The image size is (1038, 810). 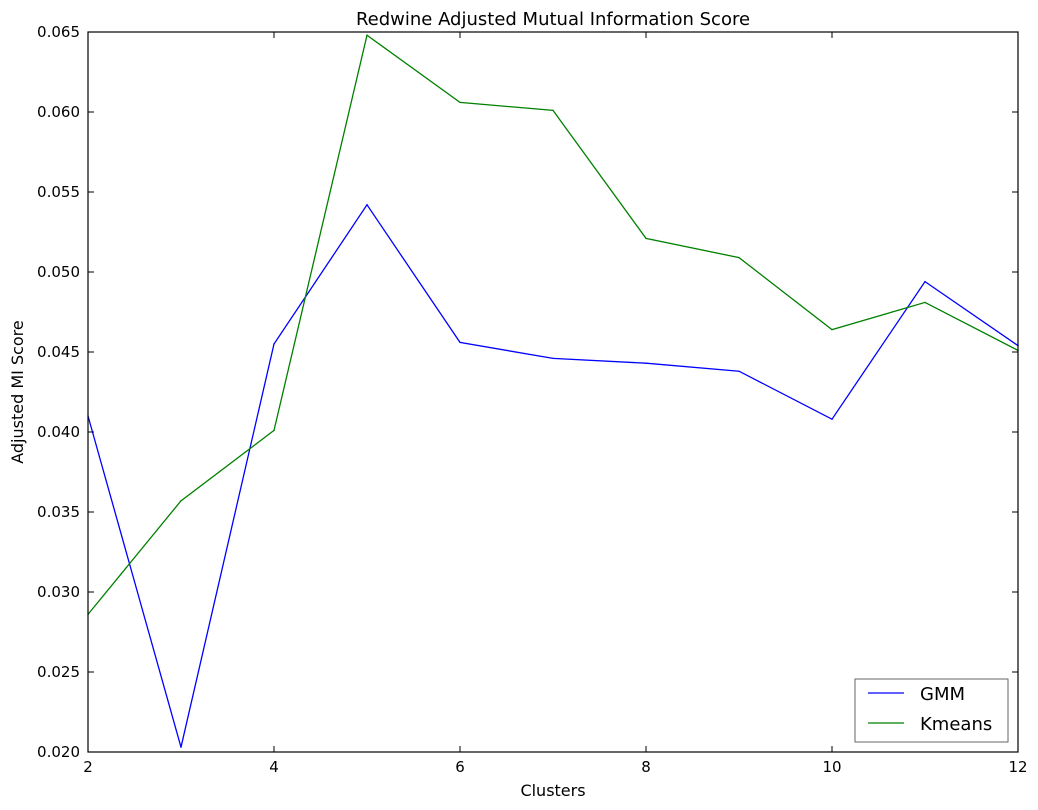 I want to click on y-tick-label: 0.040, so click(x=58, y=432).